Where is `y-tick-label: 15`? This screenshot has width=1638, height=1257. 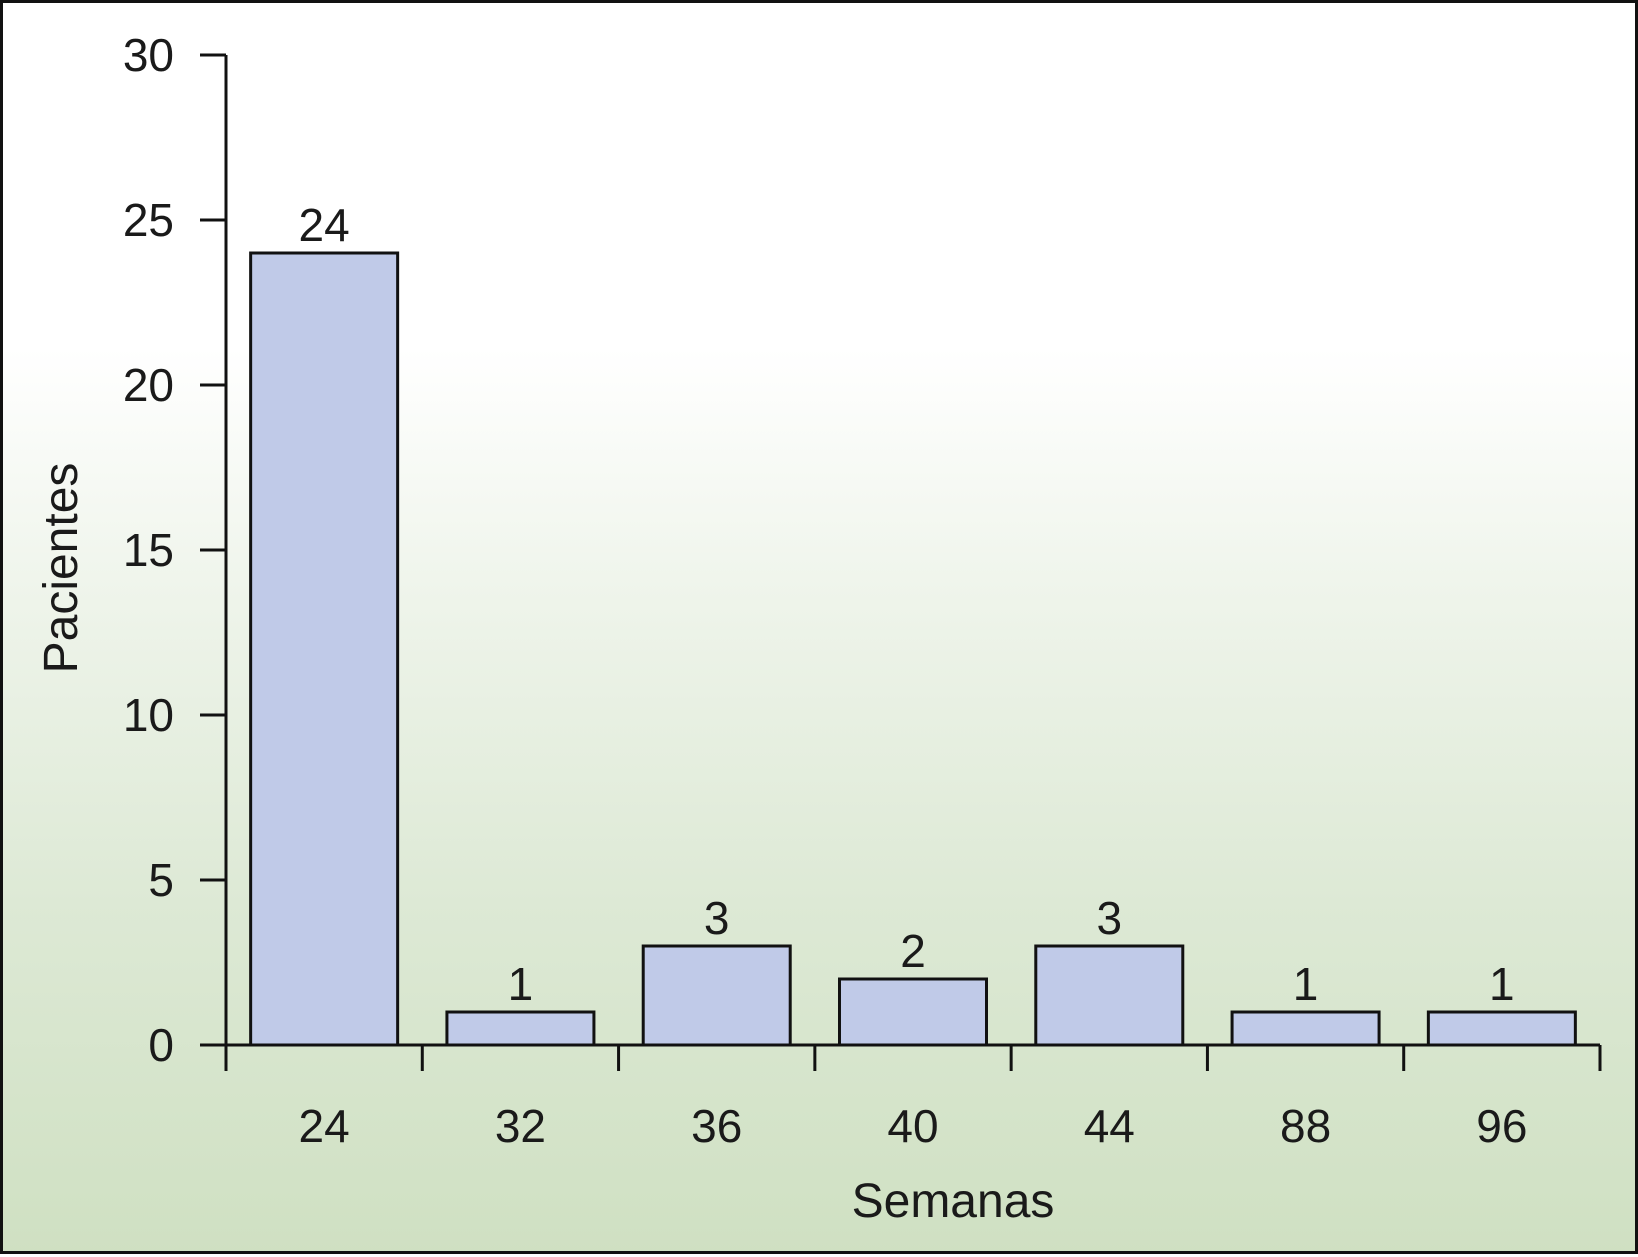
y-tick-label: 15 is located at coordinates (148, 550).